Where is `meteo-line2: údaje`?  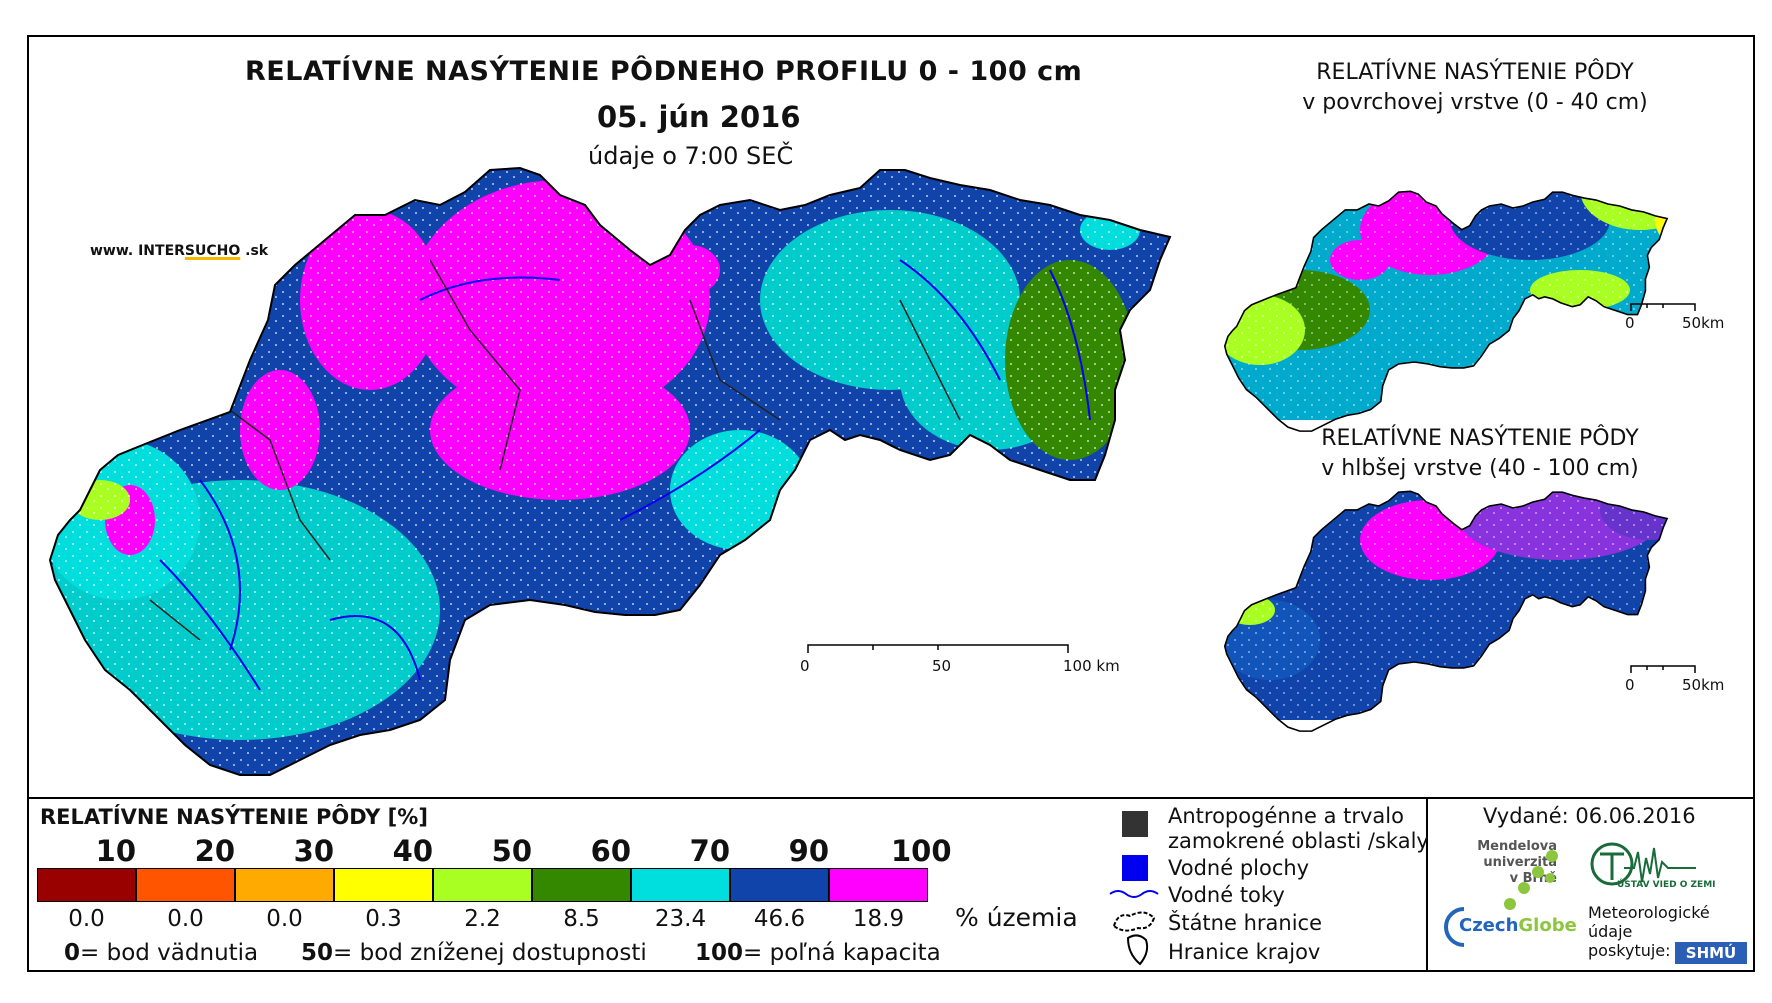
meteo-line2: údaje is located at coordinates (1610, 931).